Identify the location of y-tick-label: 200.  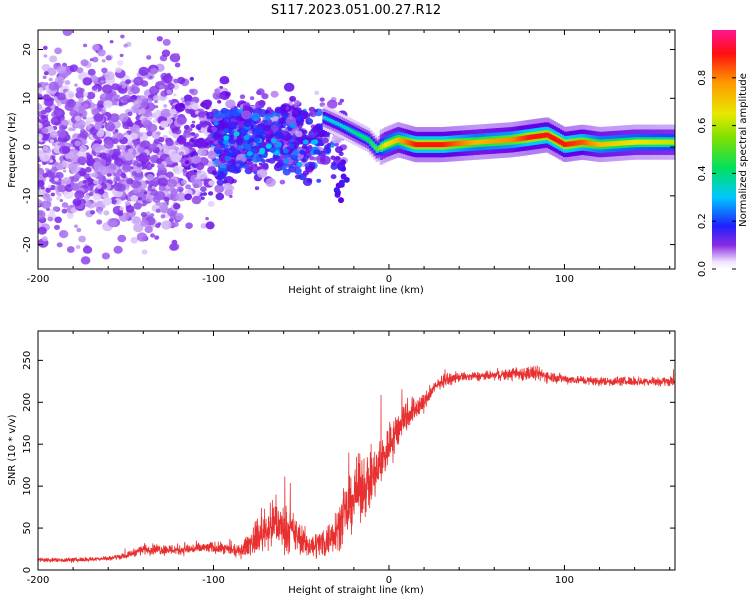
(27, 402).